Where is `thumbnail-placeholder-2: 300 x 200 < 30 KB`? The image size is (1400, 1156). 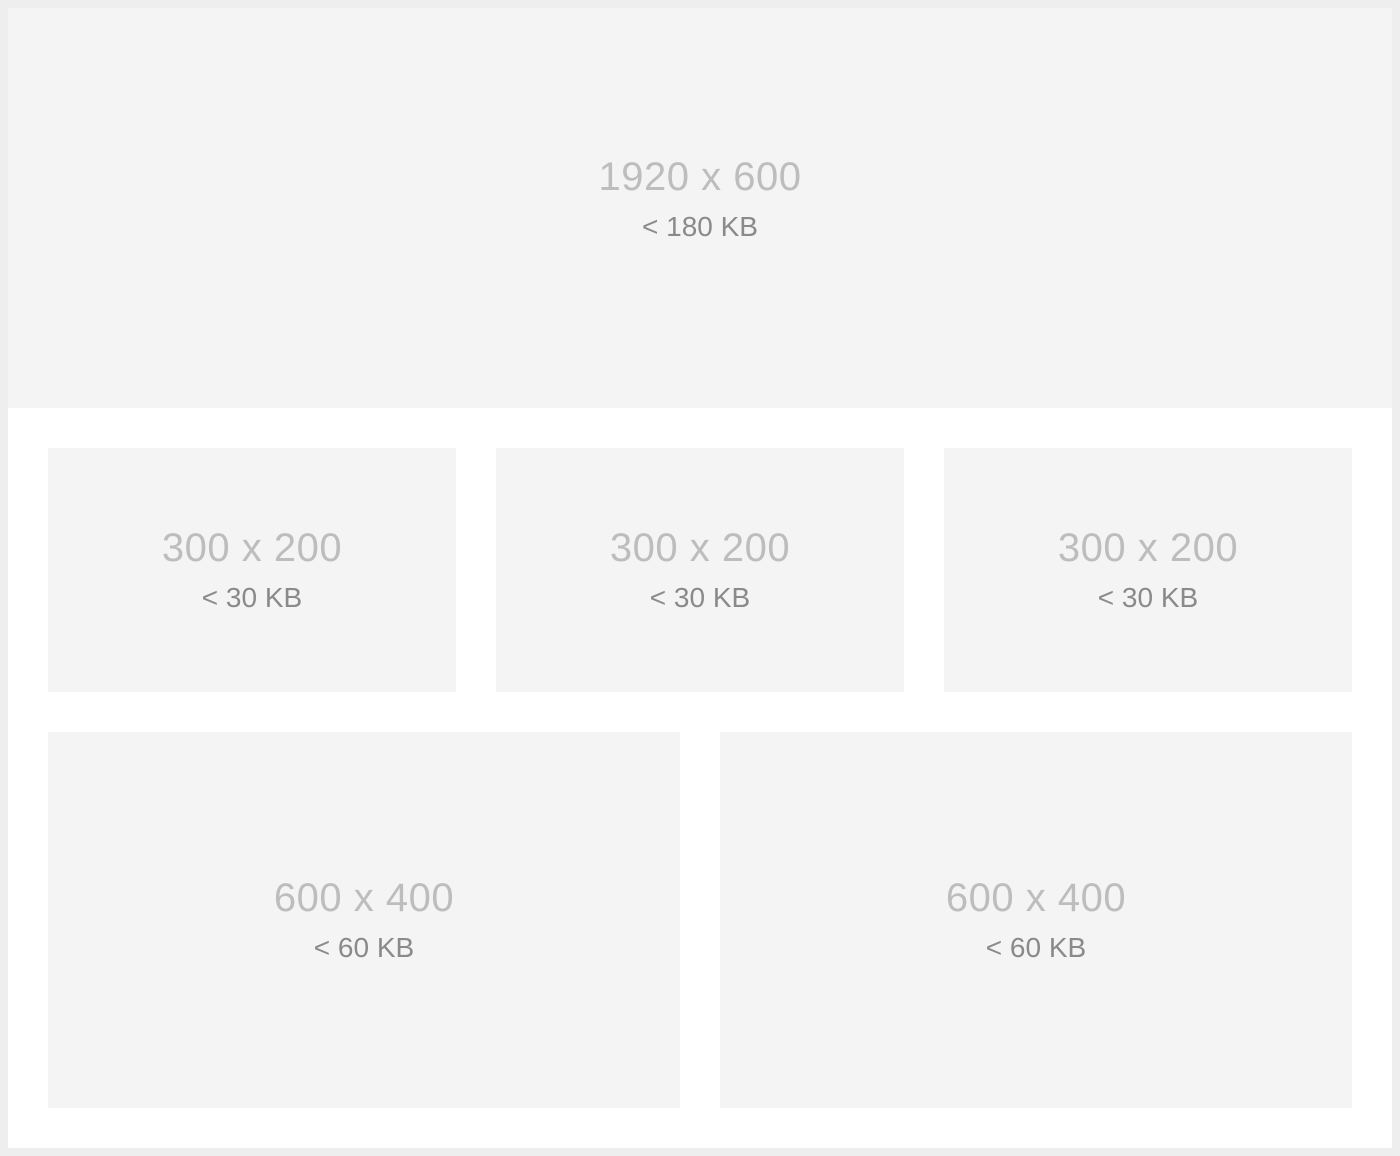
thumbnail-placeholder-2: 300 x 200 < 30 KB is located at coordinates (700, 570).